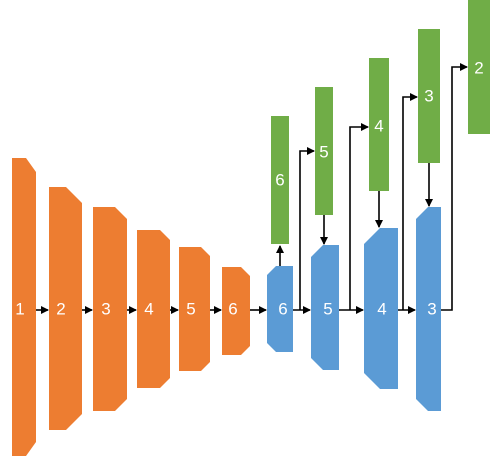 The height and width of the screenshot is (456, 500). I want to click on encoder-block-2: 2, so click(65, 308).